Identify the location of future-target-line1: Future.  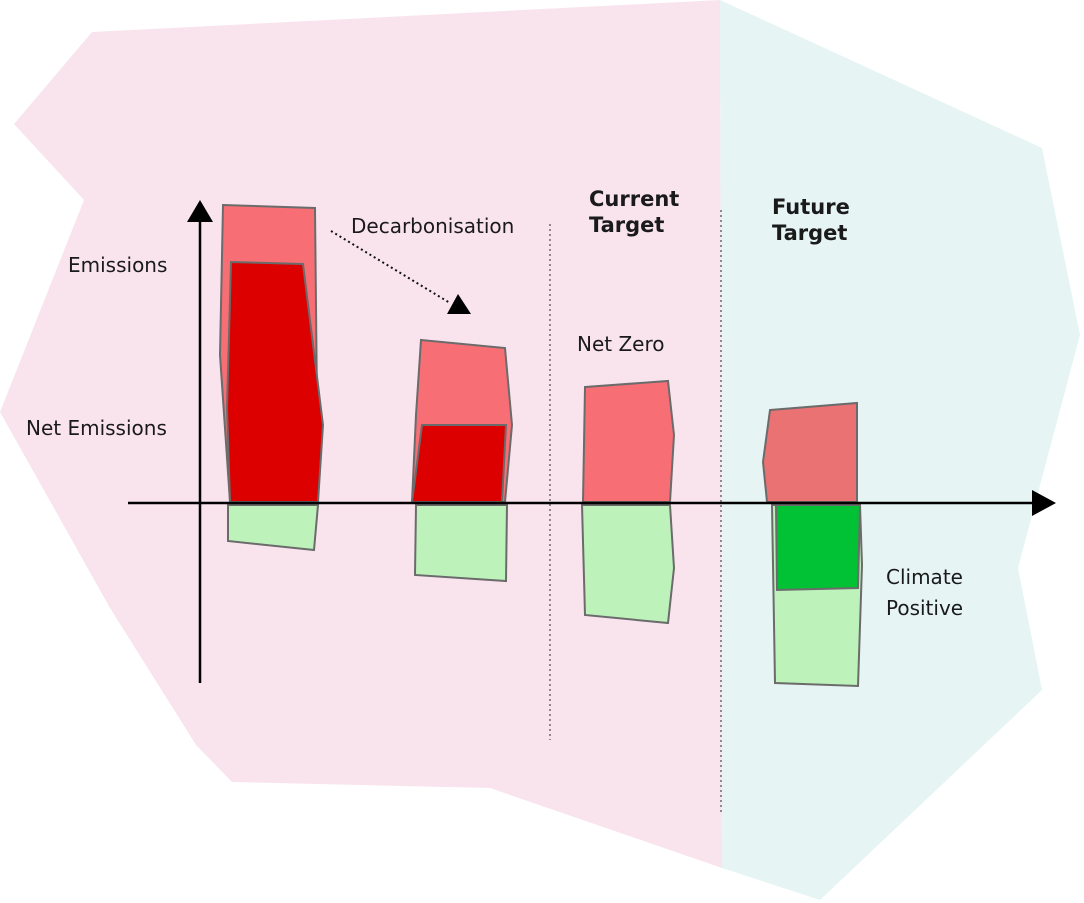
(811, 207).